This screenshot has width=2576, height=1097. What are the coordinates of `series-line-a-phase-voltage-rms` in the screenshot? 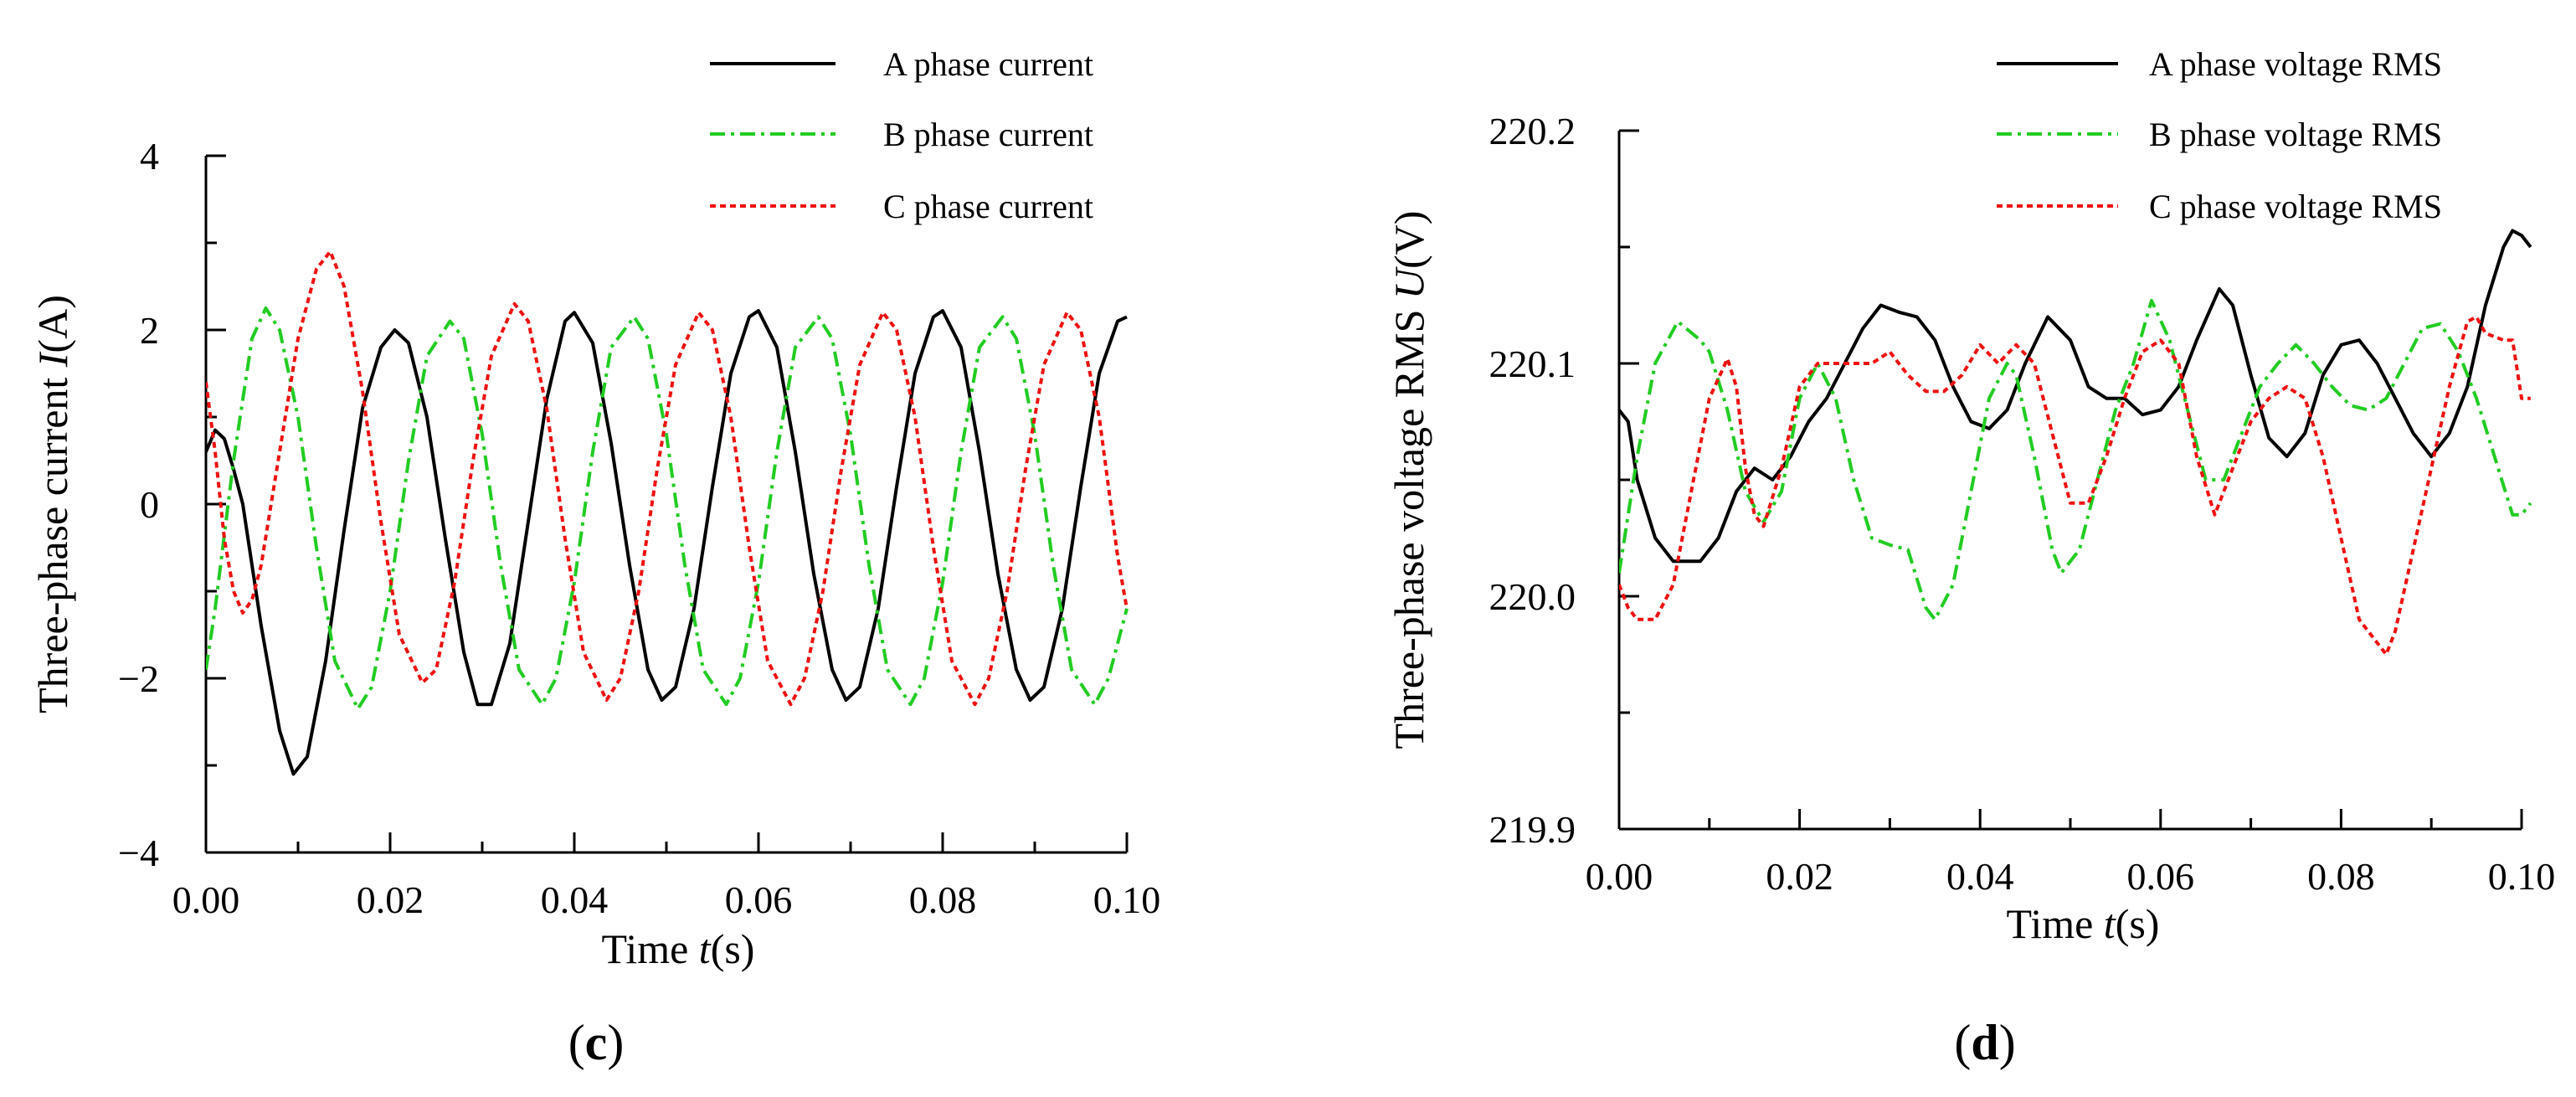 It's located at (2075, 396).